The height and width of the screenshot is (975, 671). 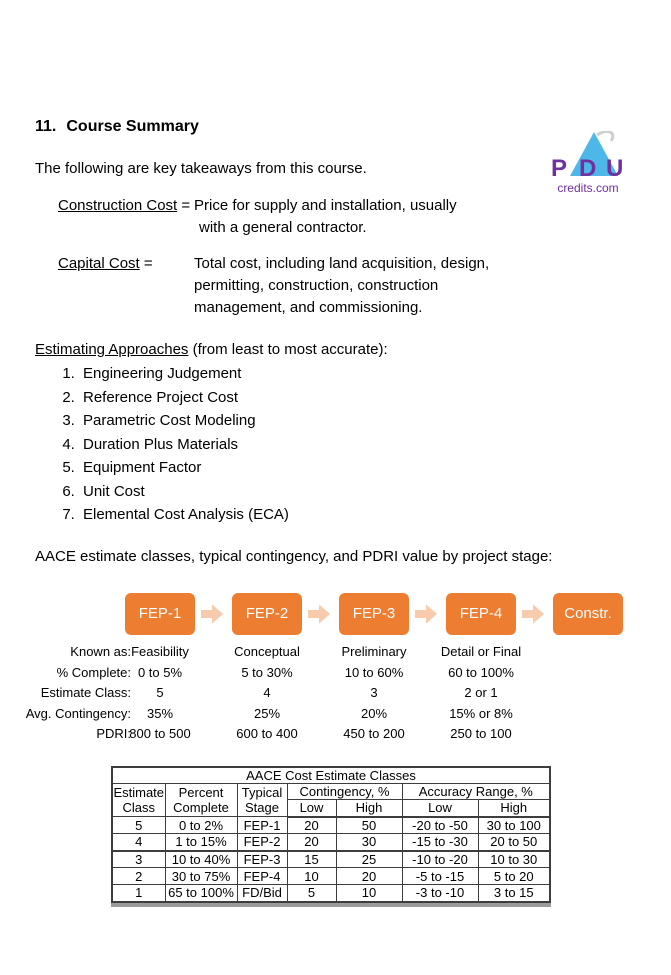 I want to click on definition-term: Capital Cost =, so click(x=105, y=263).